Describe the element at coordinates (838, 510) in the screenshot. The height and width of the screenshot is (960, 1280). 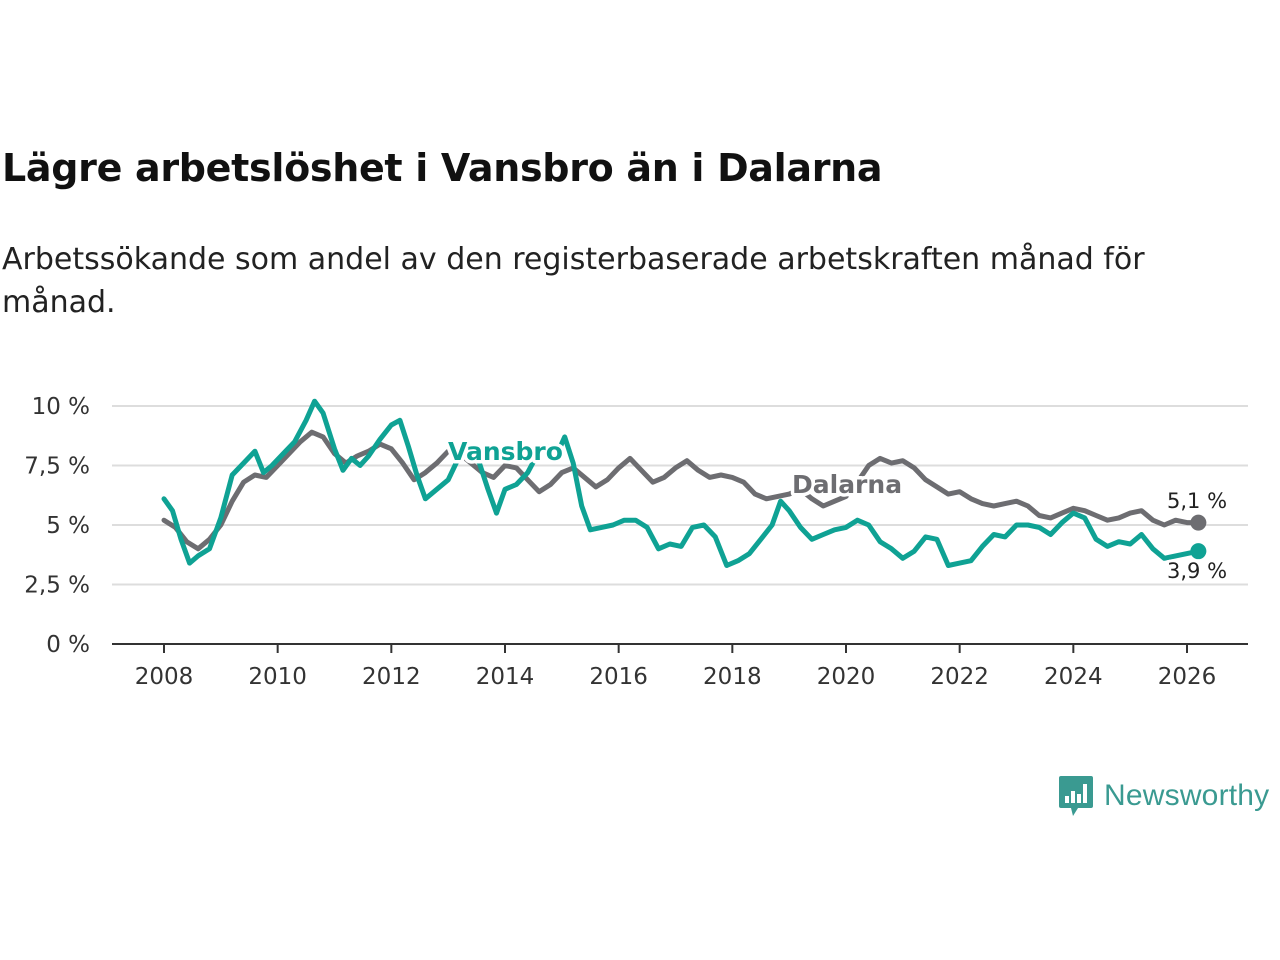
I see `series-labels: Vansbro Dalarna 5,1 % 3,9 %` at that location.